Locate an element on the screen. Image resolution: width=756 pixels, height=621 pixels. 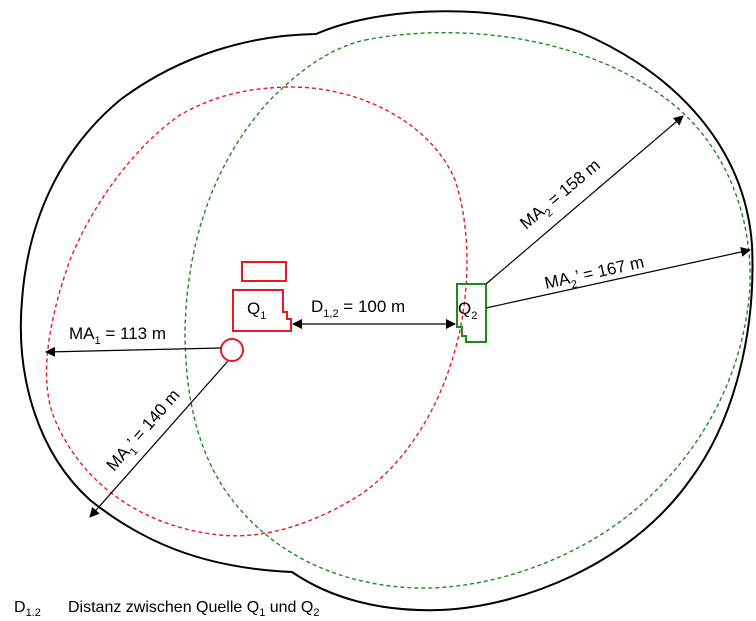
d12-label: D1,2 = 100 m is located at coordinates (358, 308).